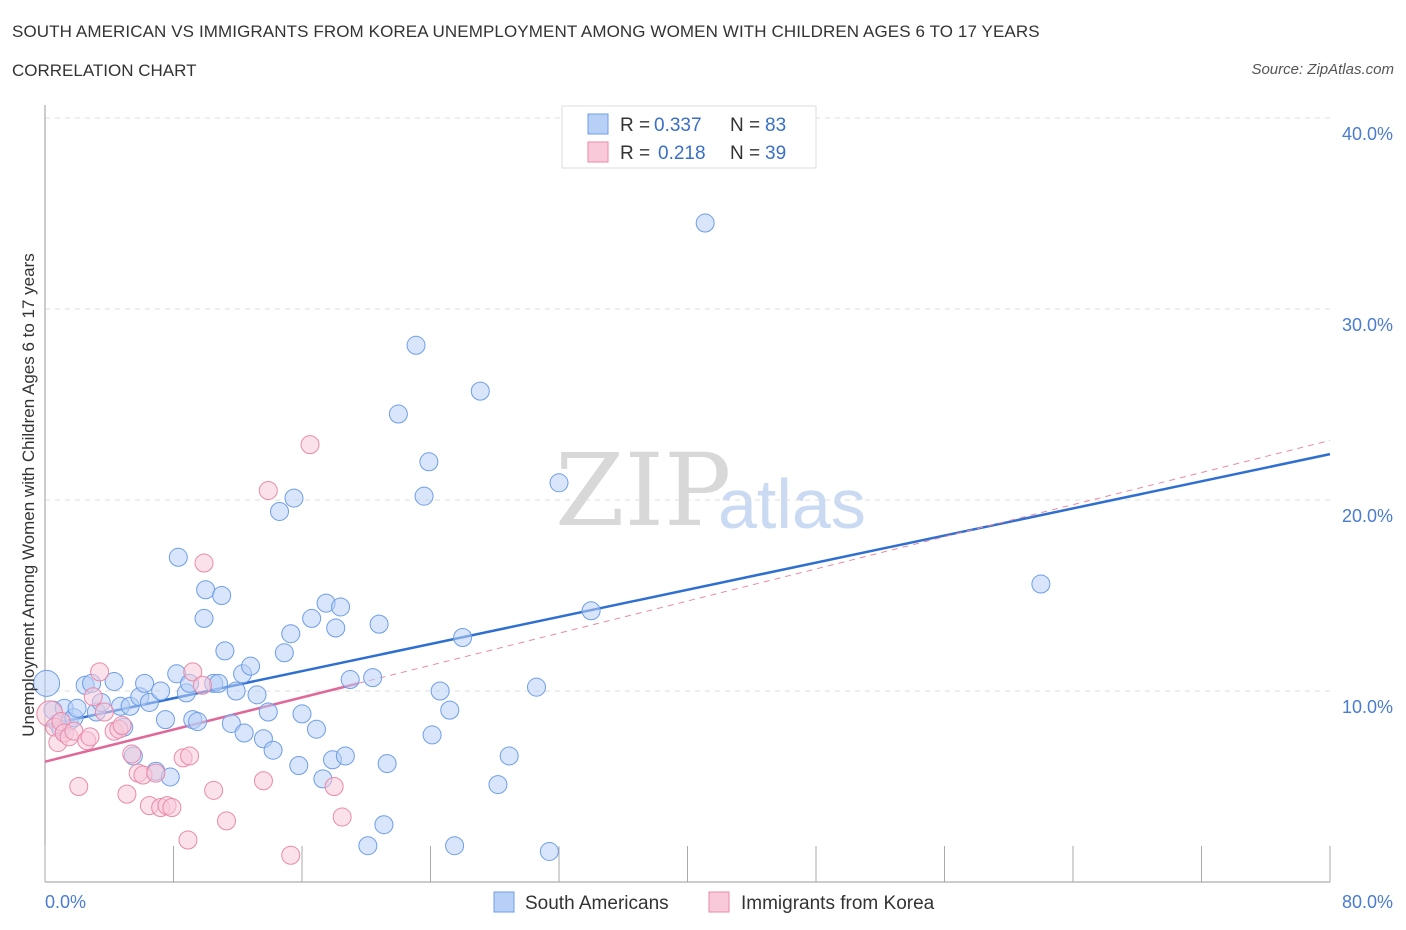 Image resolution: width=1406 pixels, height=930 pixels. I want to click on y-tick-label-4: 40.0%, so click(1367, 134).